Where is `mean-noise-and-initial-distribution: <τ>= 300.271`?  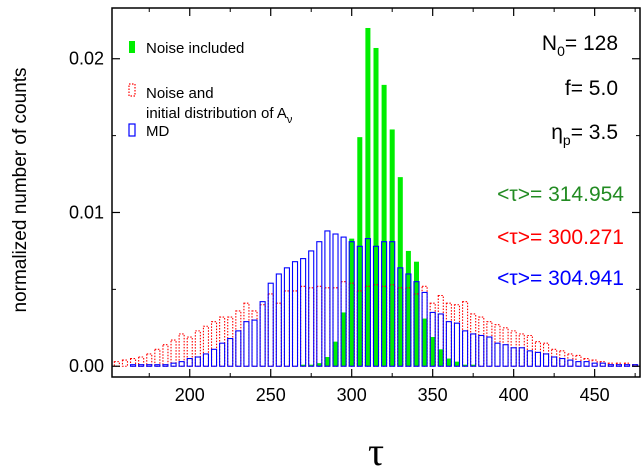
mean-noise-and-initial-distribution: <τ>= 300.271 is located at coordinates (560, 237).